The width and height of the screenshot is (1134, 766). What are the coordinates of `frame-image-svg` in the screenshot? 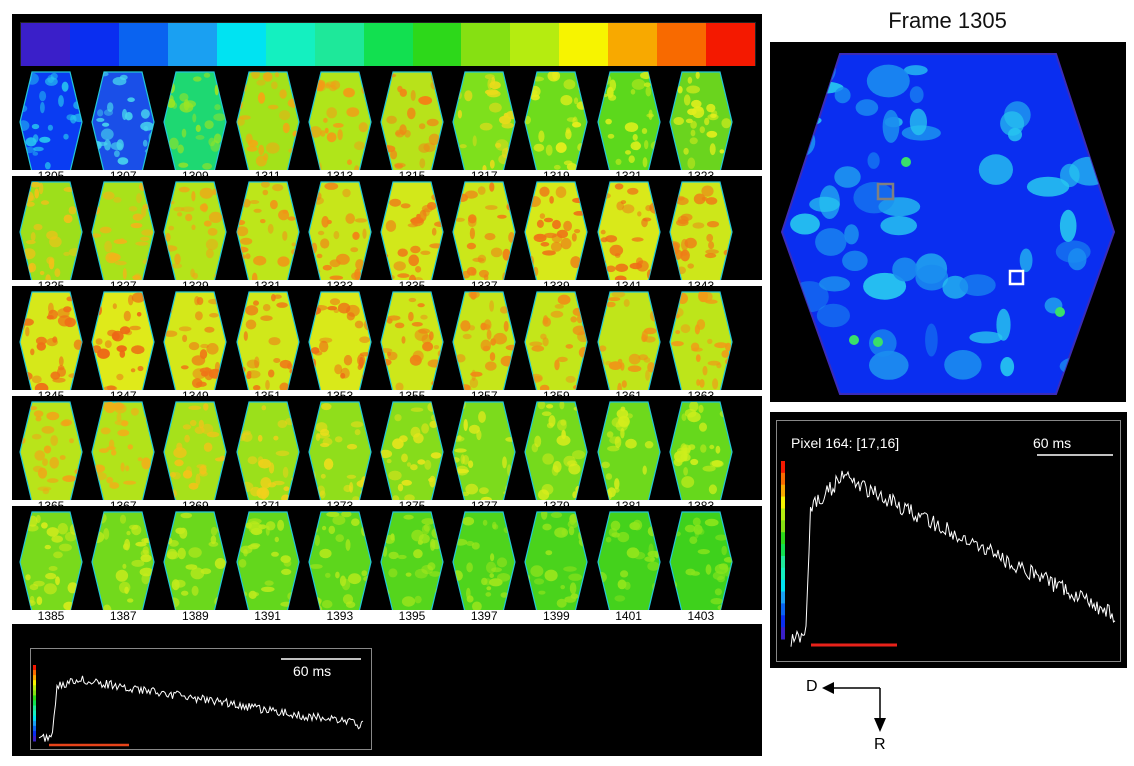 It's located at (948, 222).